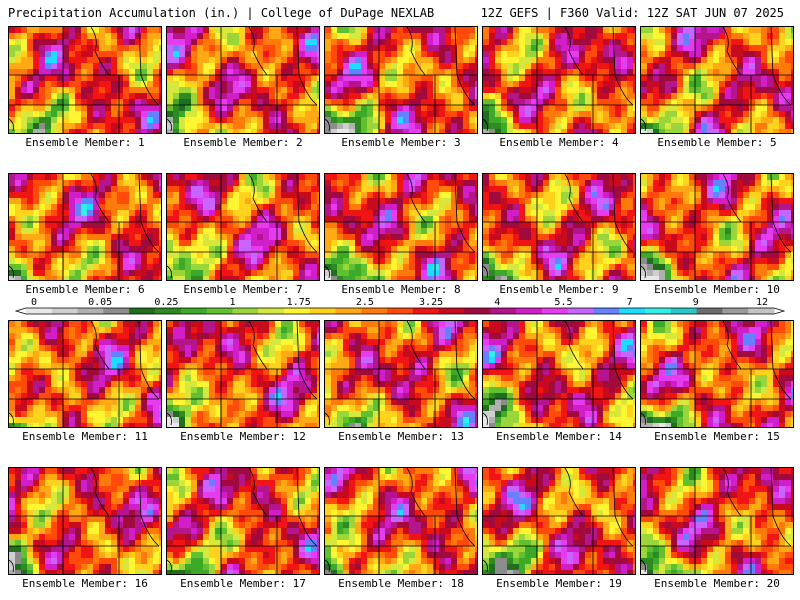  I want to click on ensemble-member-label: Ensemble Member: 20, so click(717, 583).